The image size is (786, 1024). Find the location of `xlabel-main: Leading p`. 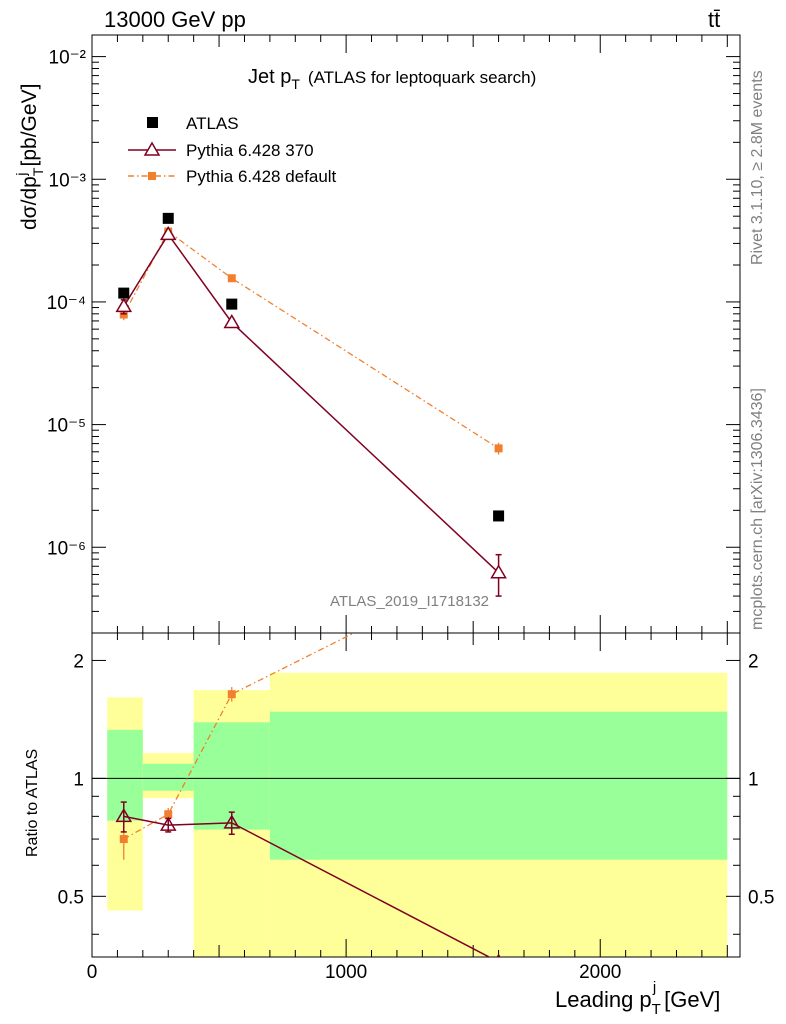

xlabel-main: Leading p is located at coordinates (603, 999).